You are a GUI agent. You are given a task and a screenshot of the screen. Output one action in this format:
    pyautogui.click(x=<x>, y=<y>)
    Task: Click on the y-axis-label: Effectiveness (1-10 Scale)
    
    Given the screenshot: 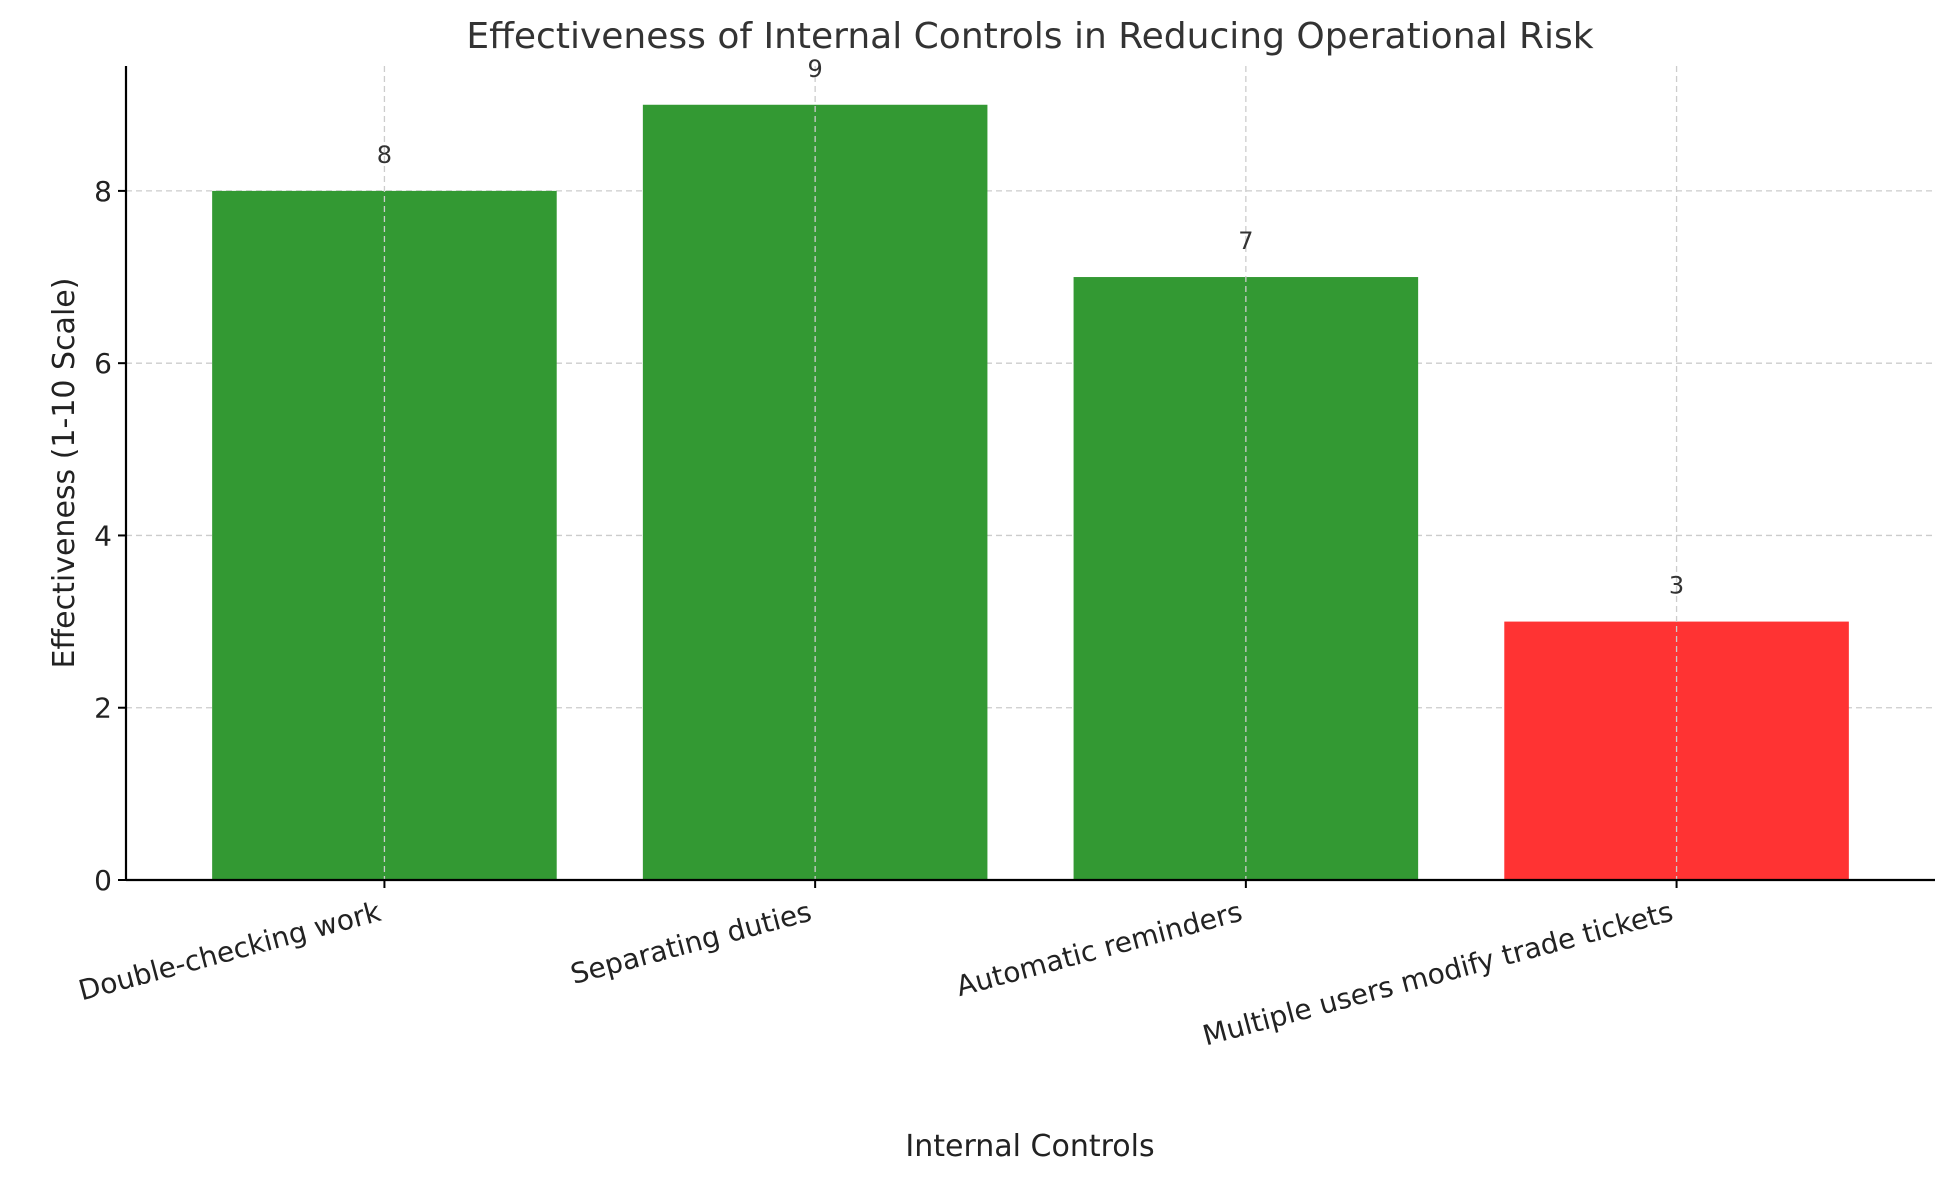 What is the action you would take?
    pyautogui.click(x=64, y=473)
    